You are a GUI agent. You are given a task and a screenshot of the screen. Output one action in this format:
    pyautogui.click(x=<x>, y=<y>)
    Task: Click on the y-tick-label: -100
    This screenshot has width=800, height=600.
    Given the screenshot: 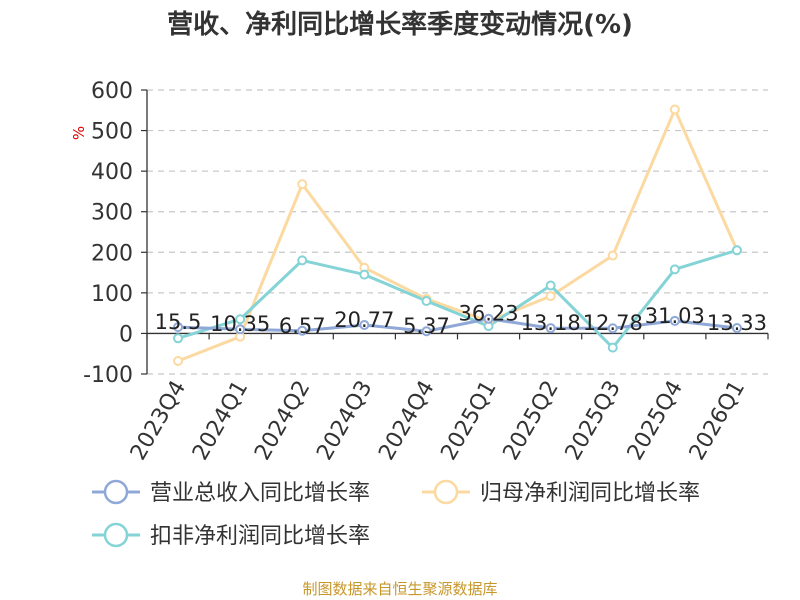 What is the action you would take?
    pyautogui.click(x=108, y=375)
    